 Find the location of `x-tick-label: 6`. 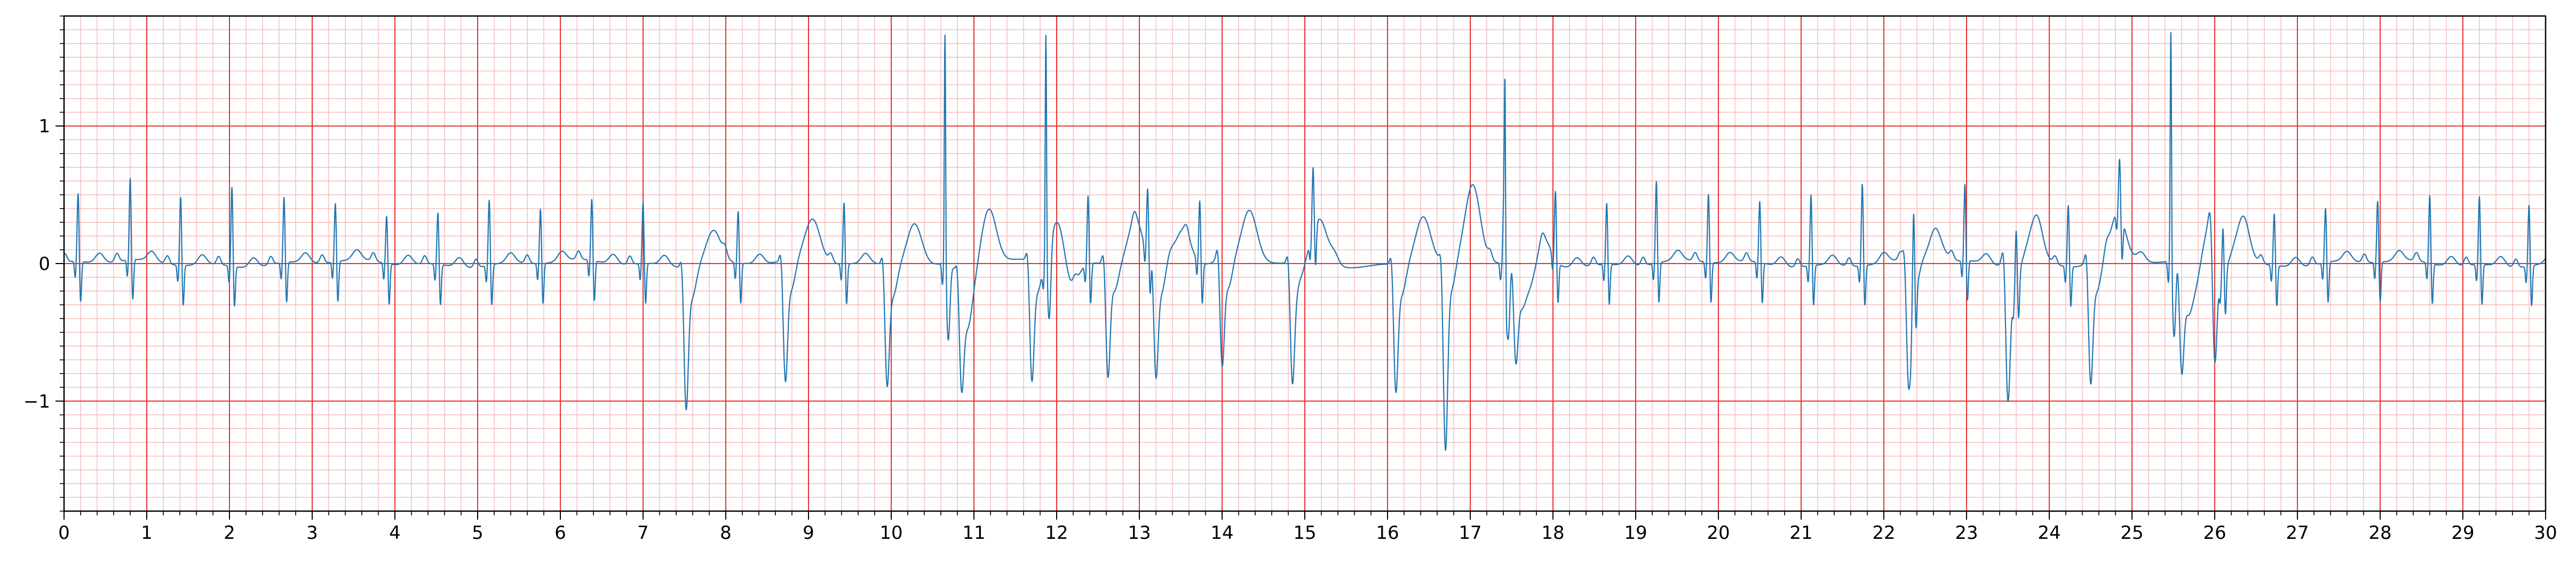

x-tick-label: 6 is located at coordinates (560, 533).